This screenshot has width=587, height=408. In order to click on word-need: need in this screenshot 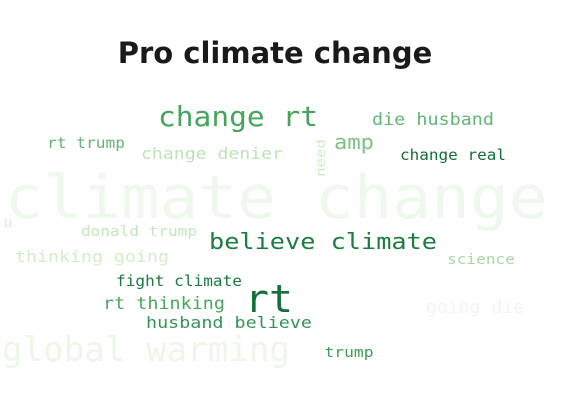, I will do `click(321, 158)`.